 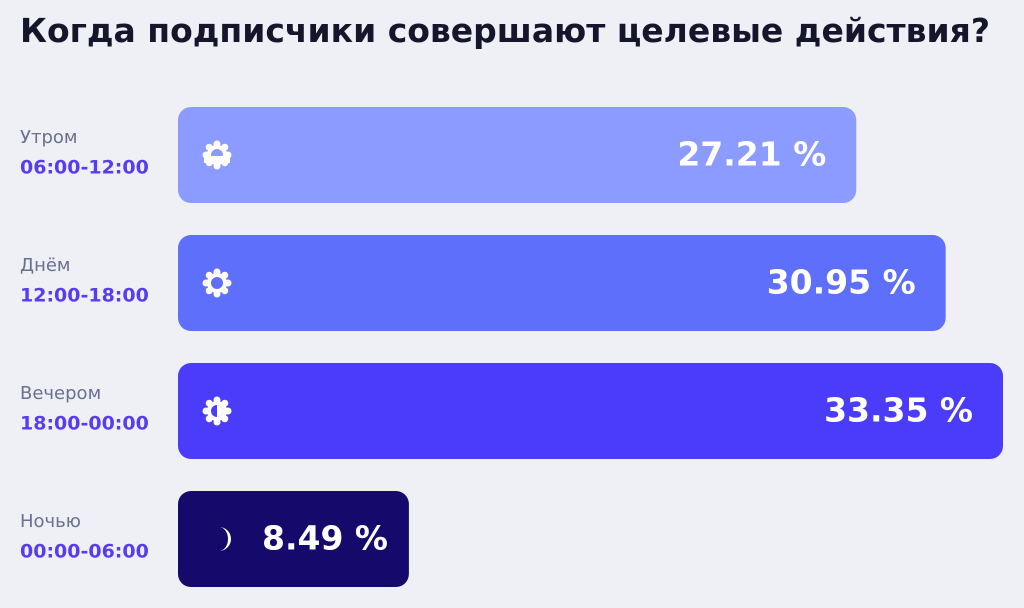 I want to click on sun-horizon, so click(x=217, y=159).